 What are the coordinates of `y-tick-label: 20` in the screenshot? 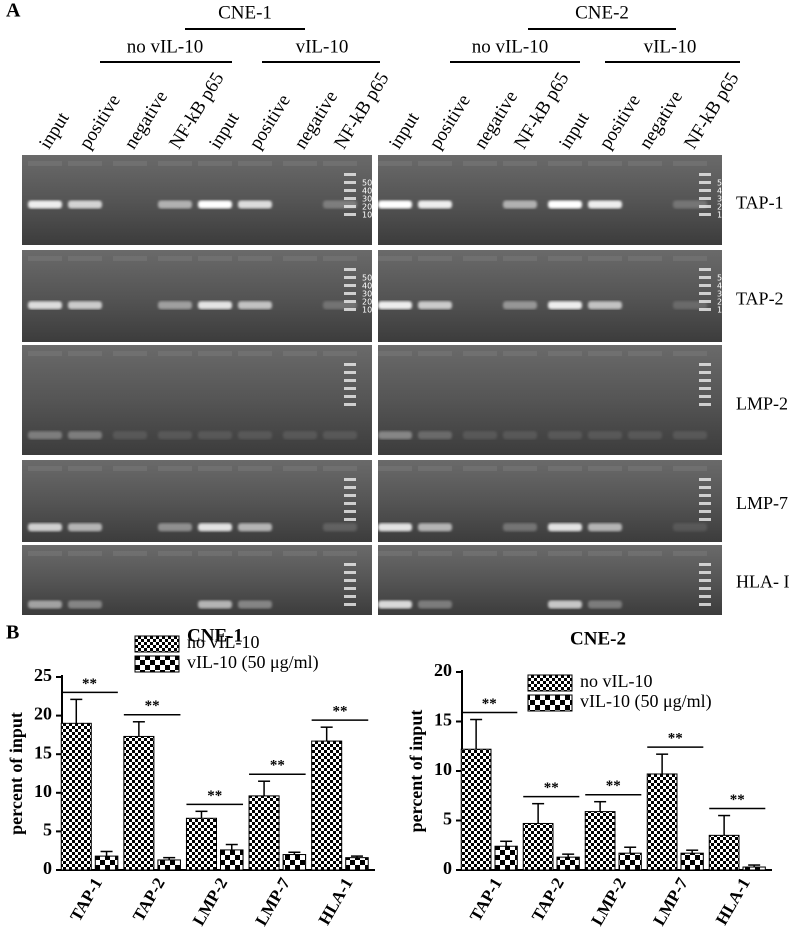 It's located at (443, 670).